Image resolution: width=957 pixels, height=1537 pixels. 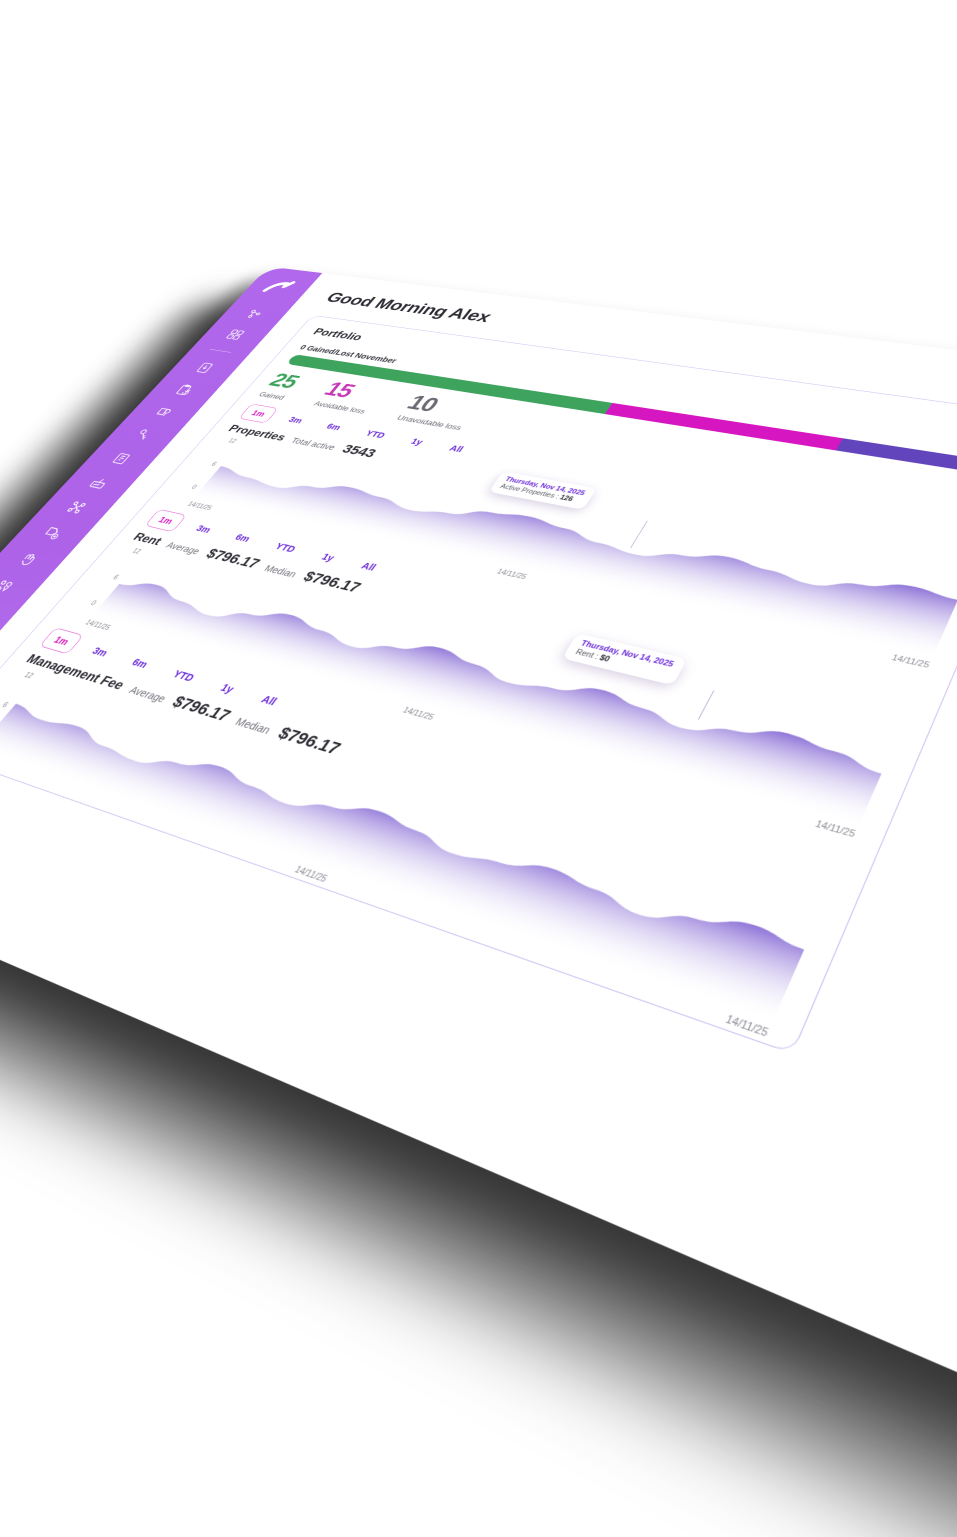 I want to click on filter-chip-mgmt-all: All, so click(x=269, y=700).